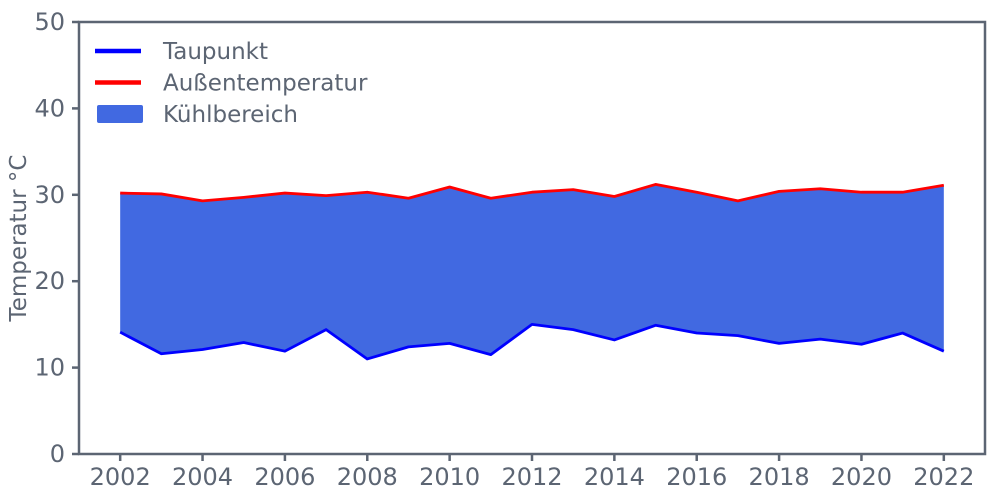 Image resolution: width=1000 pixels, height=500 pixels. Describe the element at coordinates (696, 477) in the screenshot. I see `x-tick-label: 2016` at that location.